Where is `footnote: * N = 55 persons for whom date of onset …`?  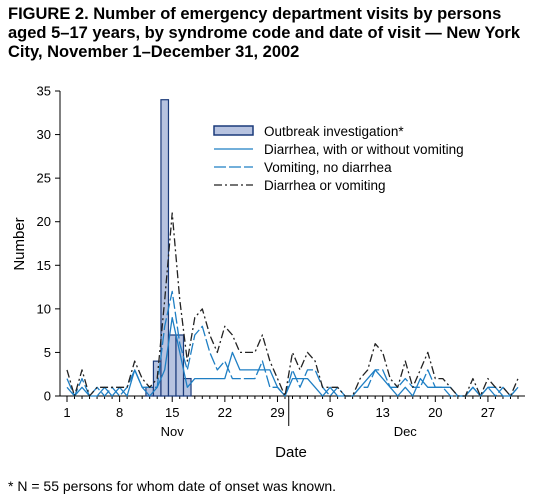
footnote: * N = 55 persons for whom date of onset … is located at coordinates (172, 486).